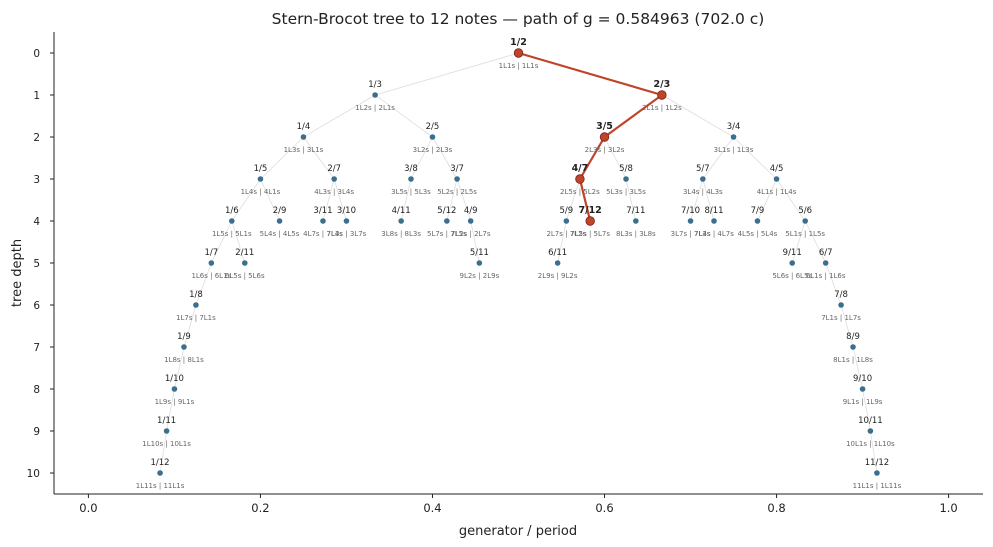 Image resolution: width=993 pixels, height=547 pixels. What do you see at coordinates (457, 192) in the screenshot?
I see `node-mos-label: 5L2s | 2L5s` at bounding box center [457, 192].